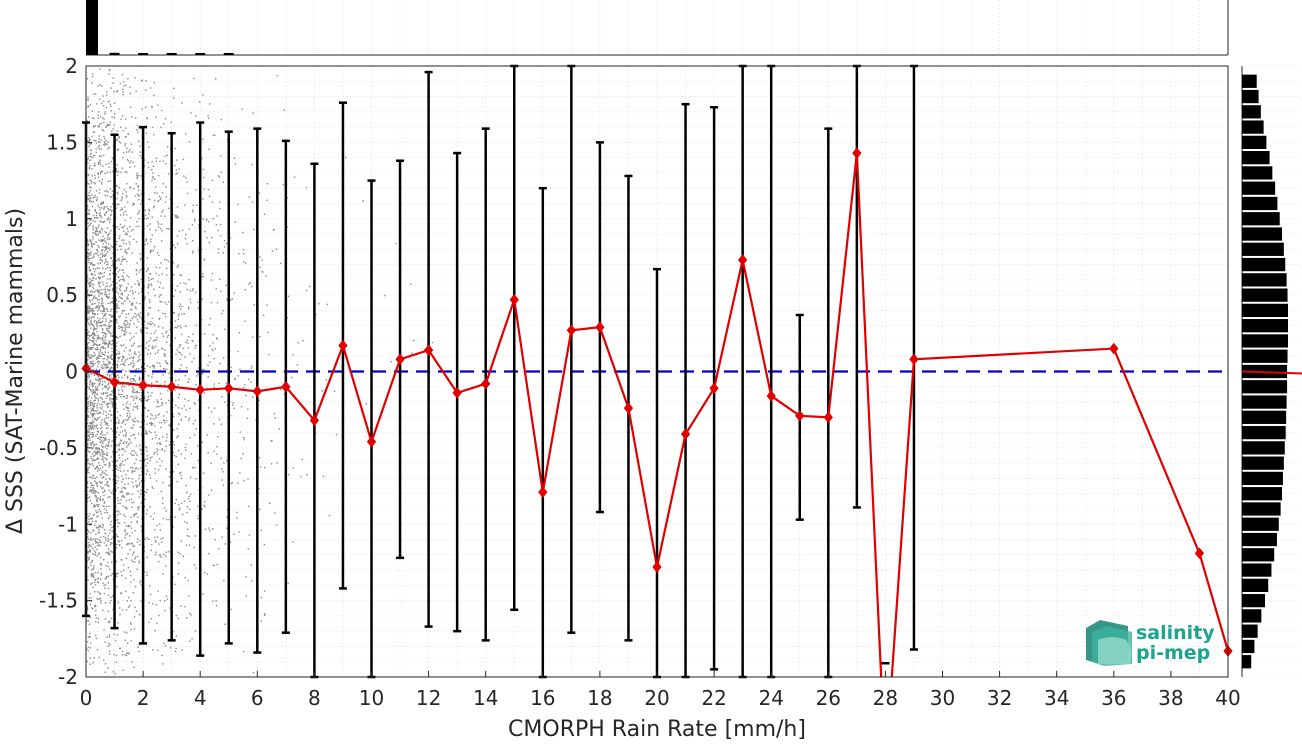 The width and height of the screenshot is (1302, 745). Describe the element at coordinates (1262, 494) in the screenshot. I see `right-hist-bar` at that location.